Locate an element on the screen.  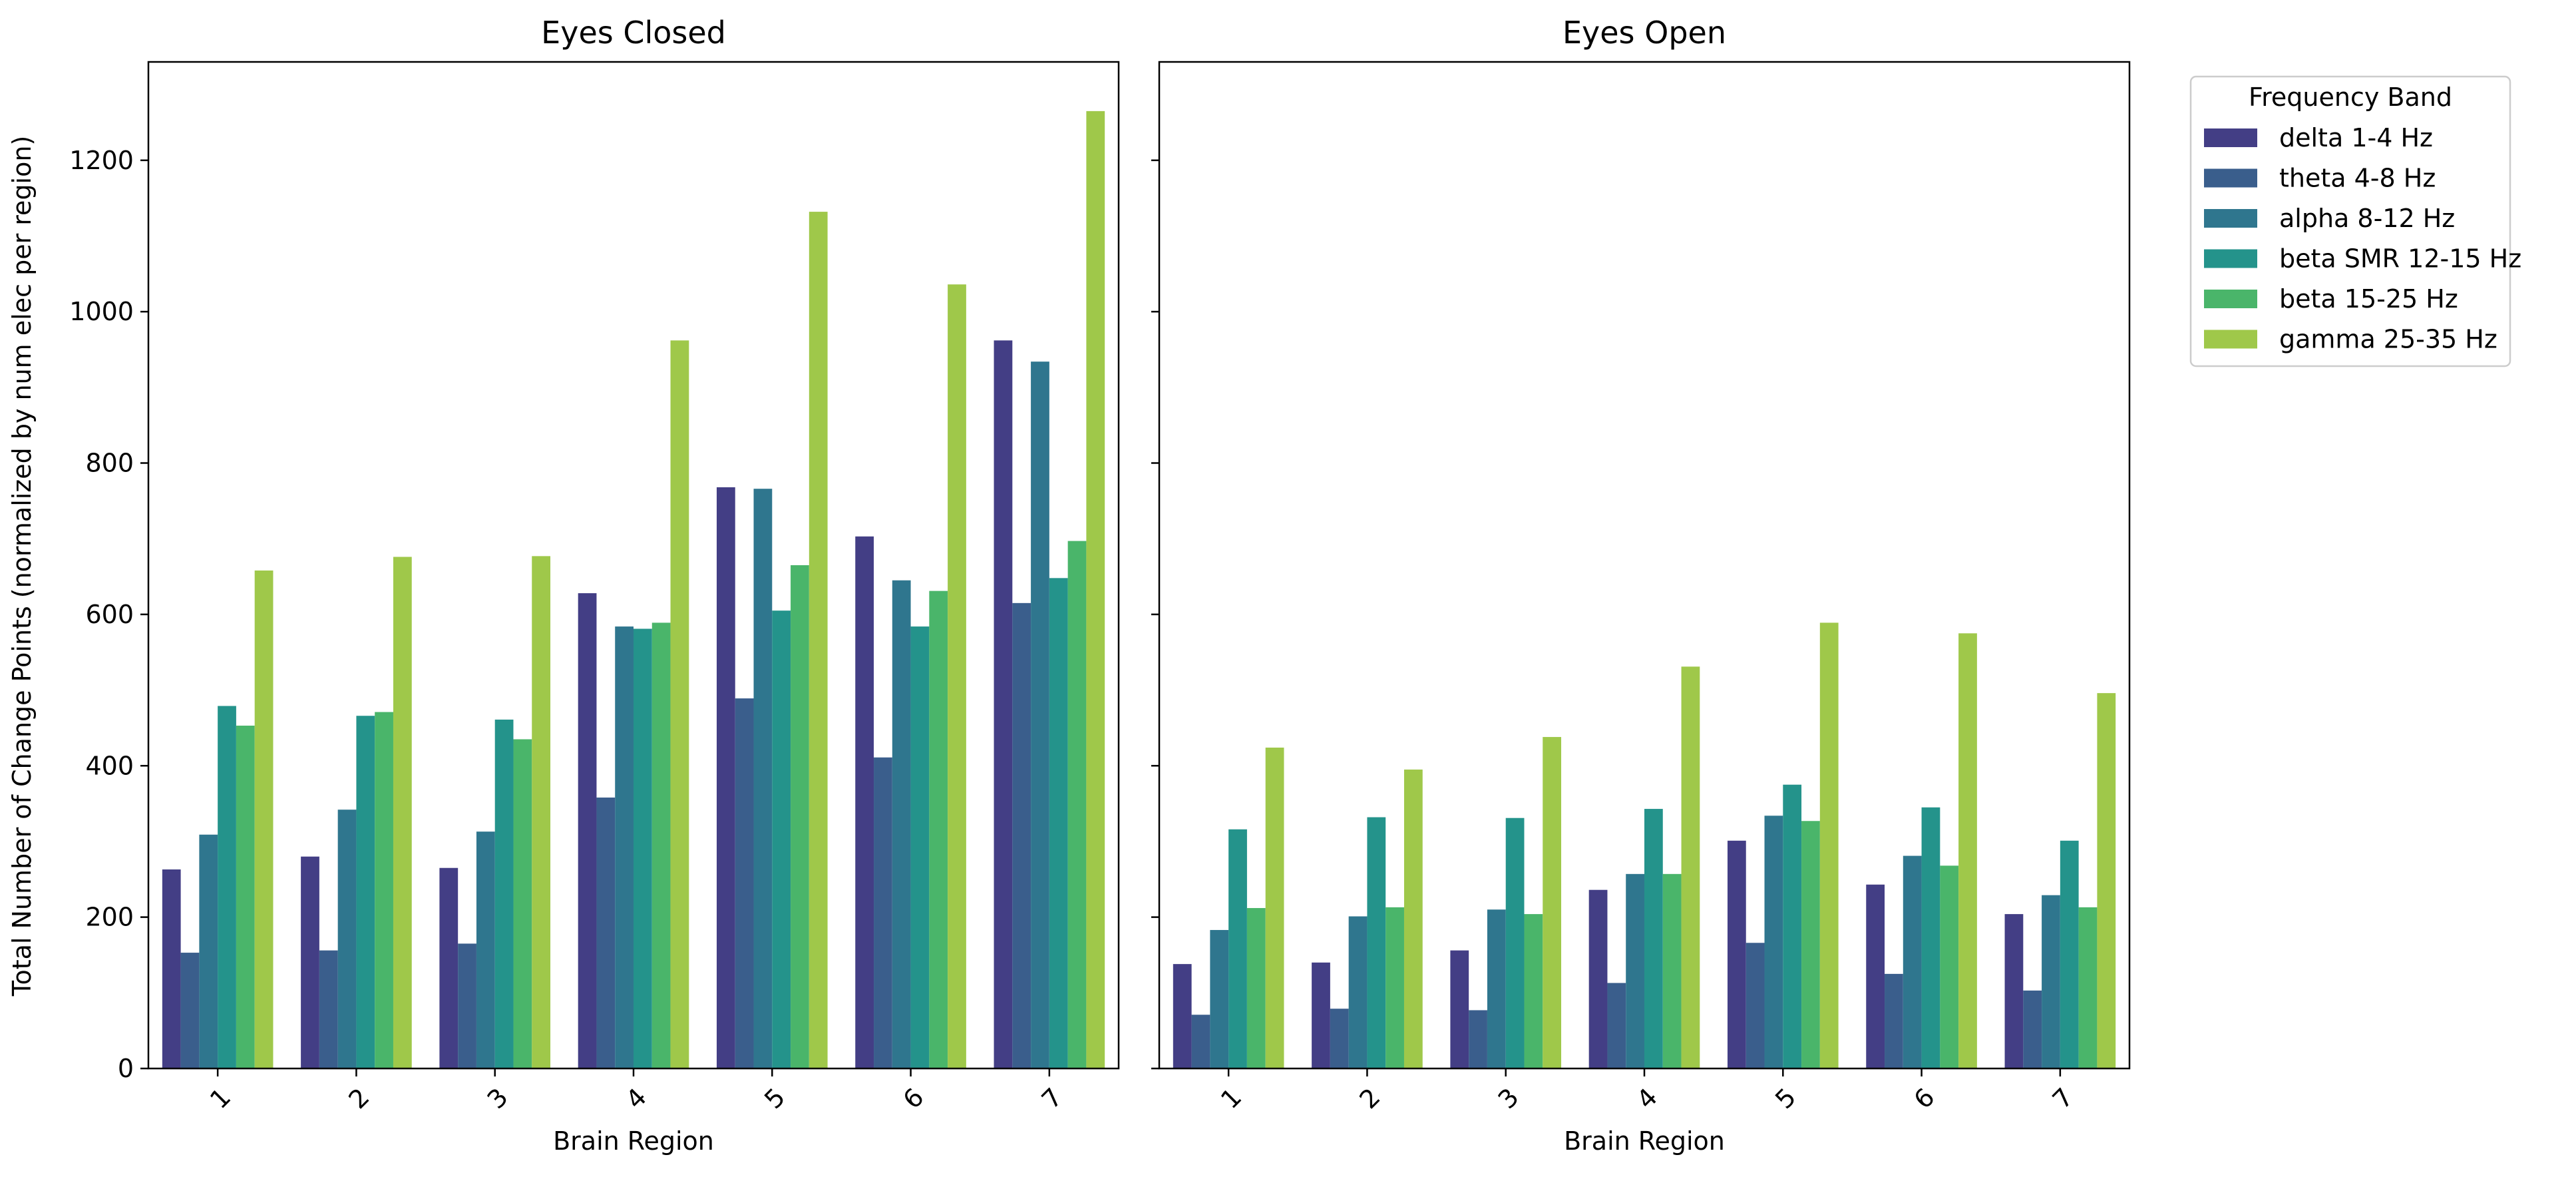
legend-box is located at coordinates (2350, 221).